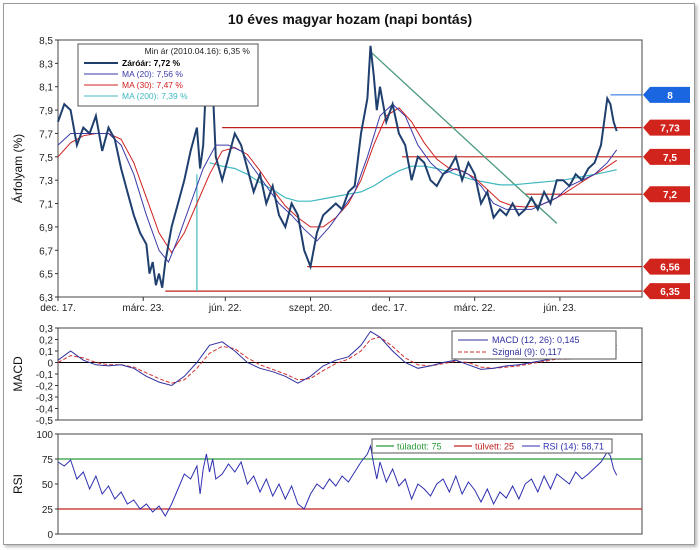 Image resolution: width=700 pixels, height=550 pixels. What do you see at coordinates (48, 510) in the screenshot?
I see `rsi-ytick-label: 25` at bounding box center [48, 510].